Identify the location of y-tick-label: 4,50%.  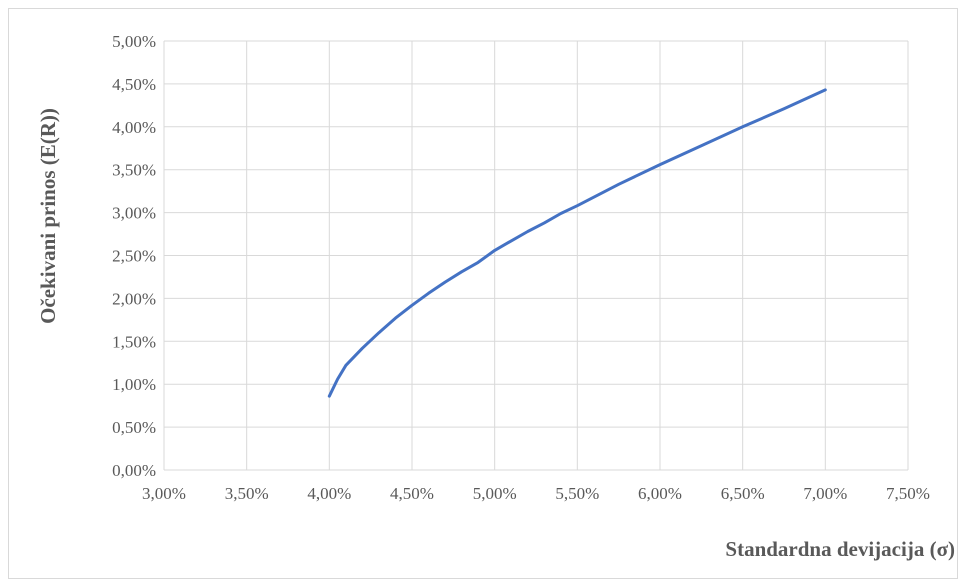
(134, 84).